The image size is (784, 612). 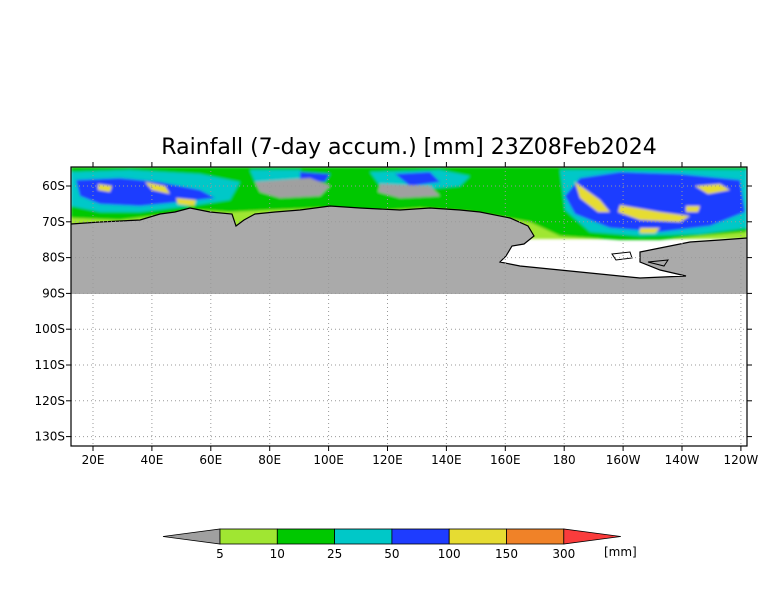 I want to click on lat-label: 110S, so click(x=49, y=365).